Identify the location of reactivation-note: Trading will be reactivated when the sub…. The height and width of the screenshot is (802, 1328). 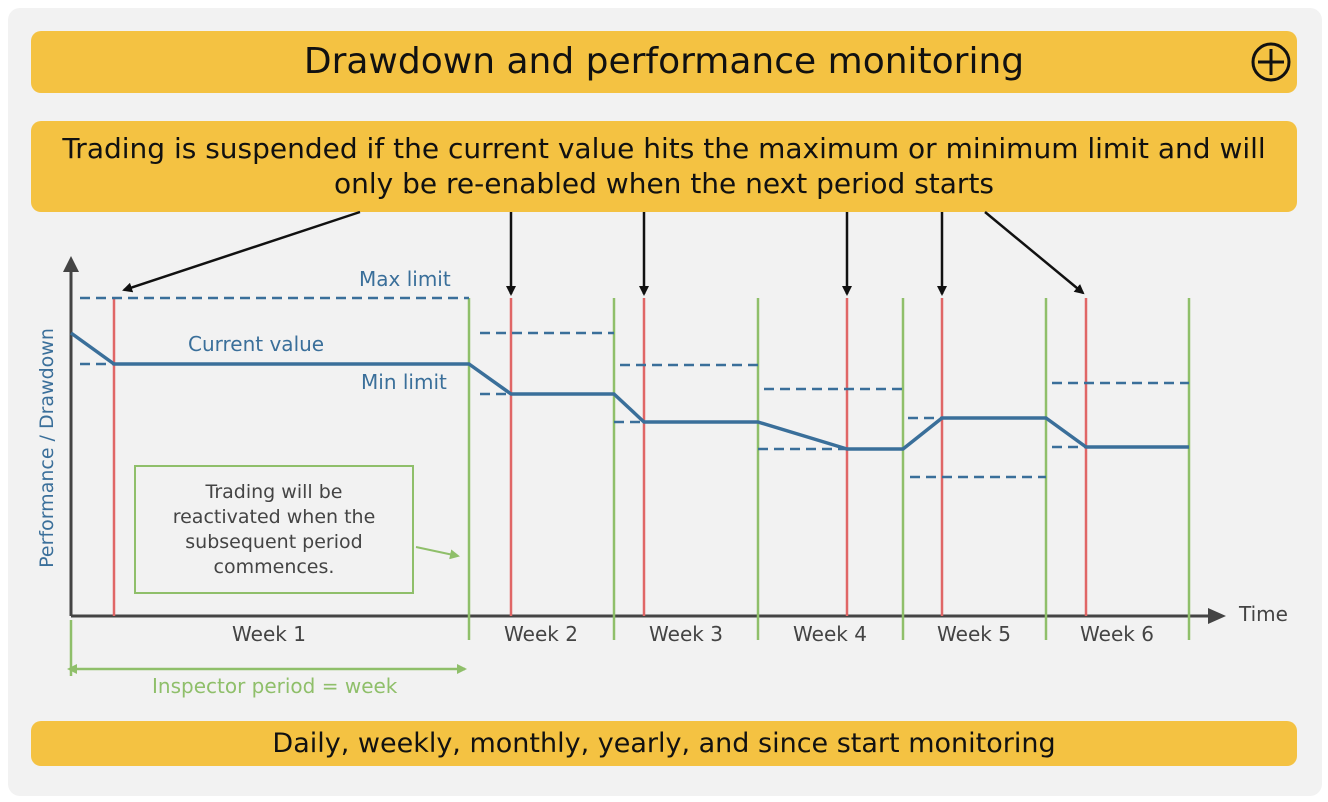
(274, 529).